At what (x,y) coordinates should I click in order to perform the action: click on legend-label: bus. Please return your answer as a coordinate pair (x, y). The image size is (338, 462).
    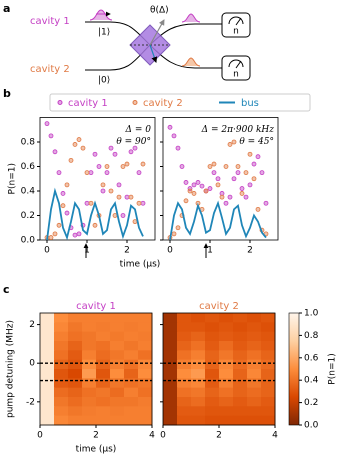
    Looking at the image, I should click on (250, 103).